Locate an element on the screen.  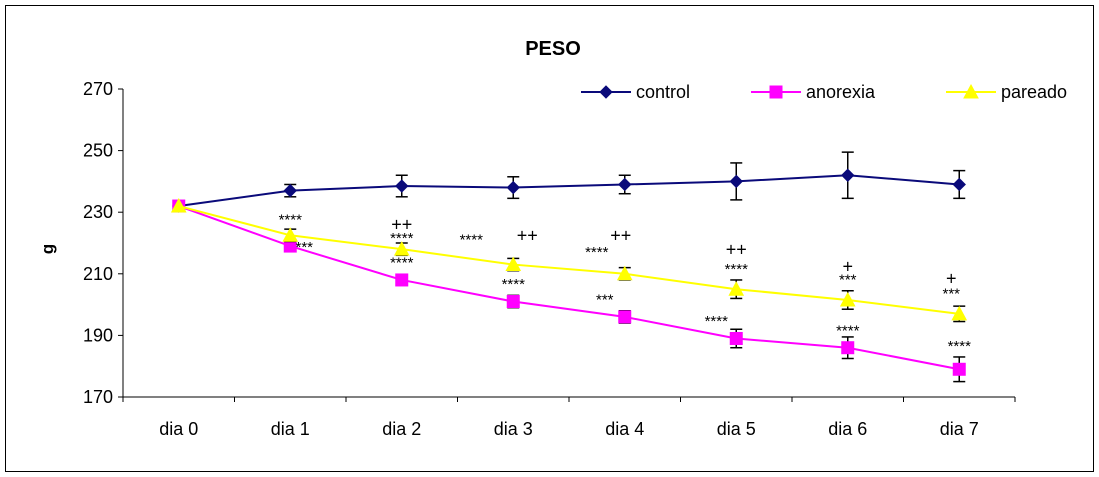
y-tick-label: 270 is located at coordinates (98, 89).